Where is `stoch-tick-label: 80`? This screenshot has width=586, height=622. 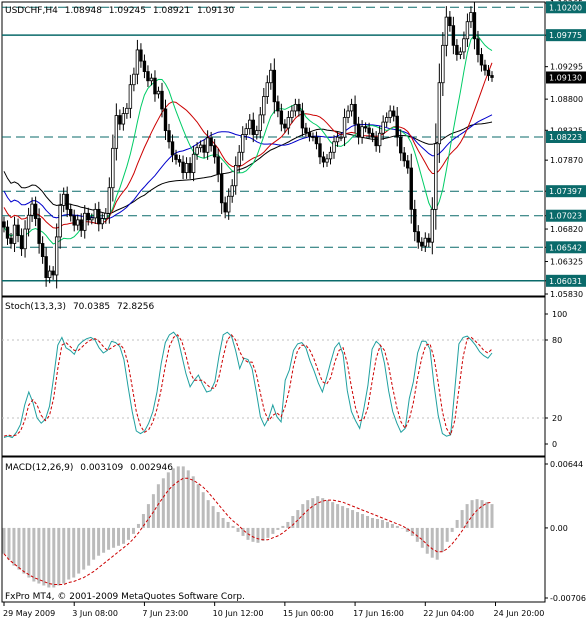 stoch-tick-label: 80 is located at coordinates (557, 340).